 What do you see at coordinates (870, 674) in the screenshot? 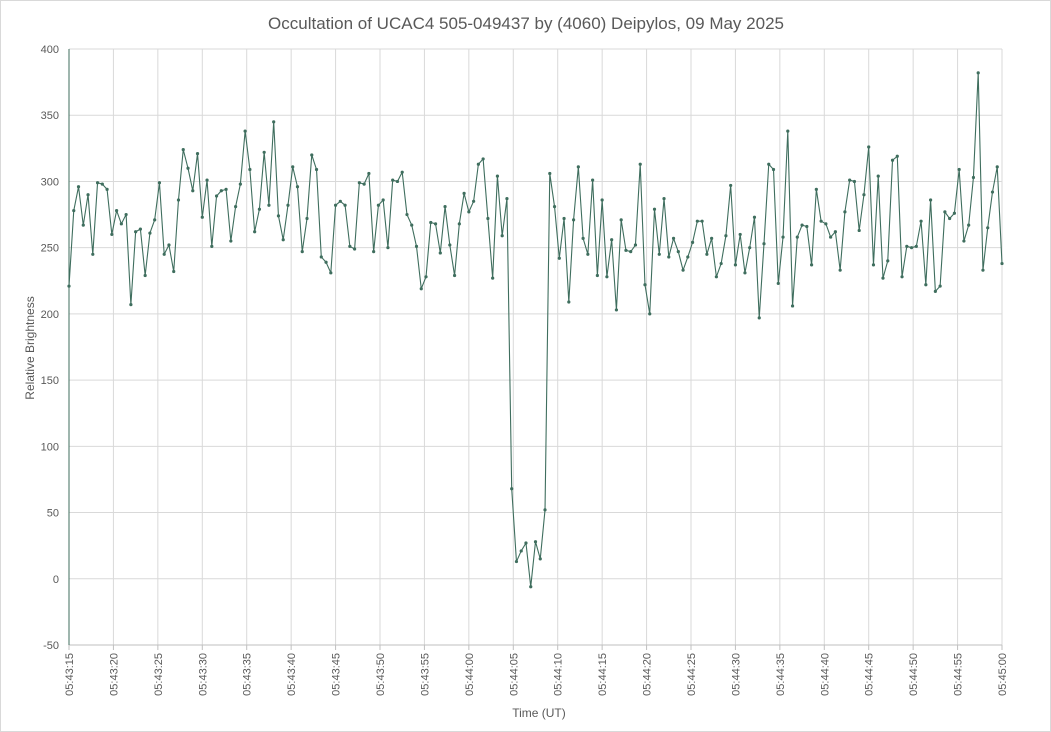
I see `x-tick-label: 05:44:45` at bounding box center [870, 674].